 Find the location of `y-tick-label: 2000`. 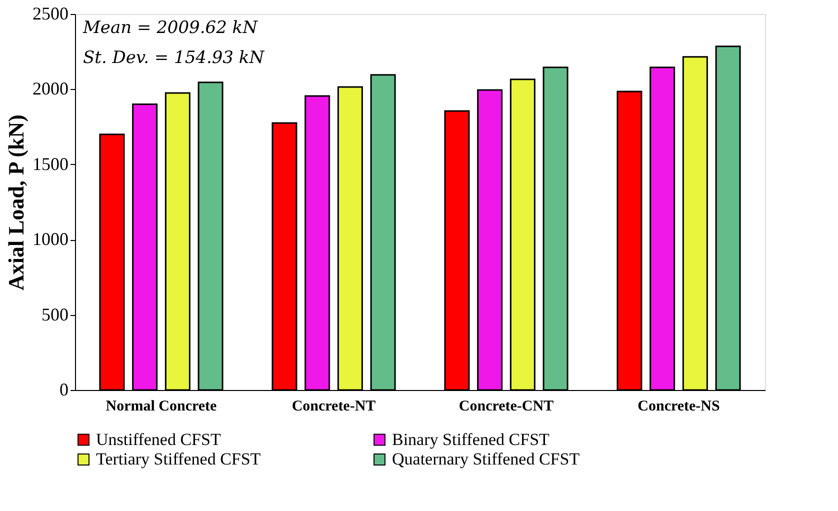

y-tick-label: 2000 is located at coordinates (50, 88).